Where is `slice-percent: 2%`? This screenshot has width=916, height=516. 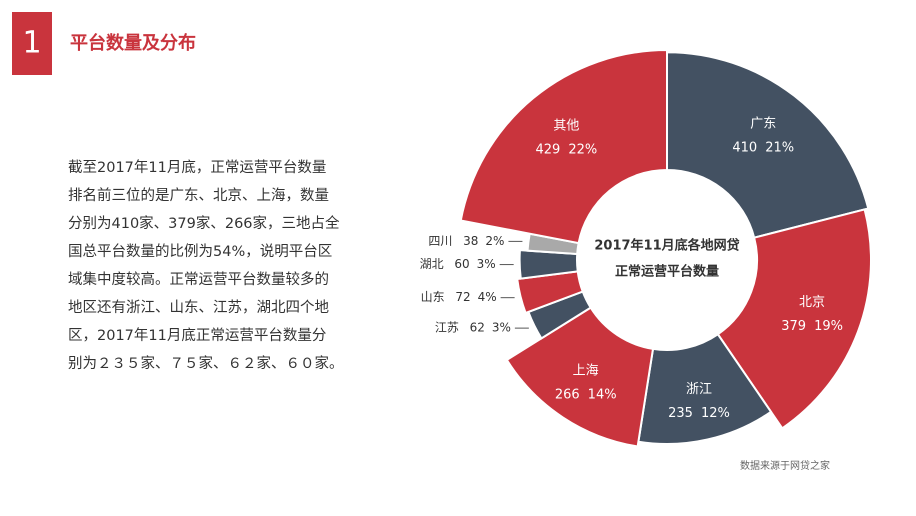 slice-percent: 2% is located at coordinates (494, 241).